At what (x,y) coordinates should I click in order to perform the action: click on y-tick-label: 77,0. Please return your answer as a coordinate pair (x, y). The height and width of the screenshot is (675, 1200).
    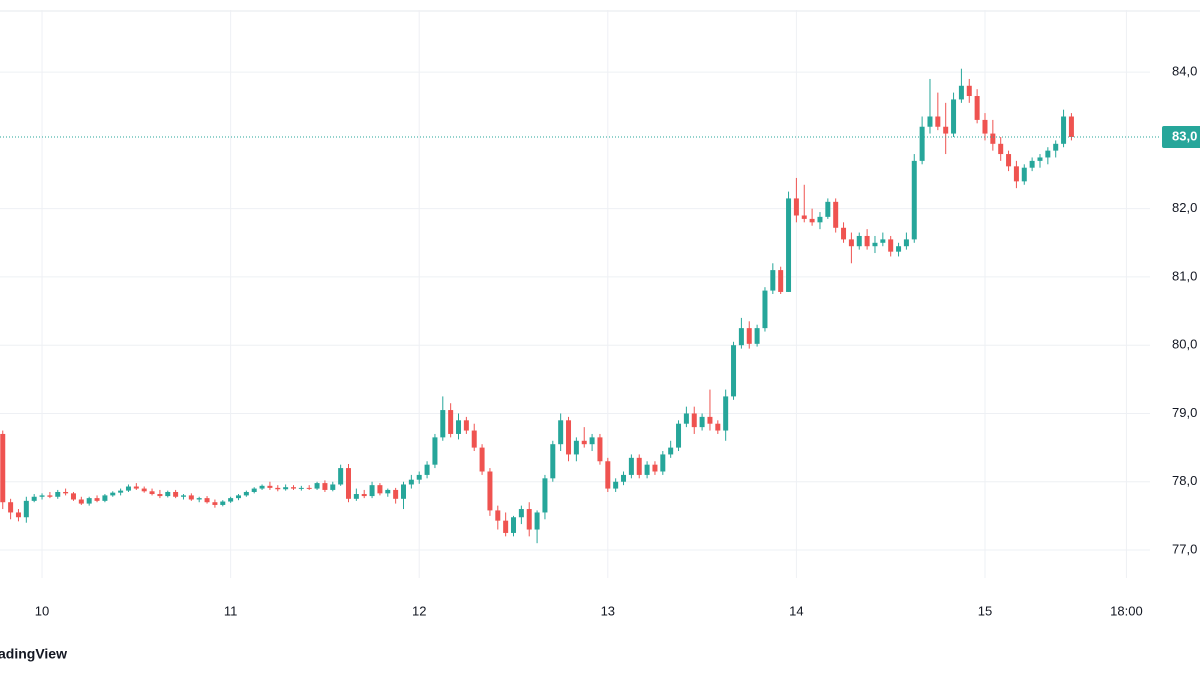
    Looking at the image, I should click on (1184, 548).